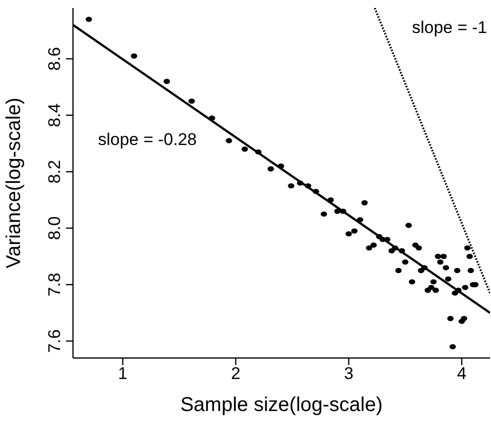 This screenshot has height=421, width=491. What do you see at coordinates (349, 374) in the screenshot?
I see `x-tick-label: 3` at bounding box center [349, 374].